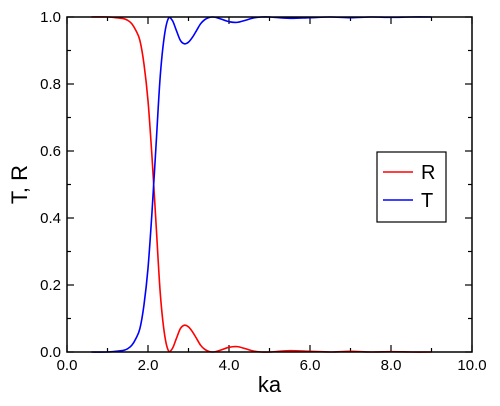 This screenshot has width=500, height=406. What do you see at coordinates (19, 184) in the screenshot?
I see `y-axis-label: T, R` at bounding box center [19, 184].